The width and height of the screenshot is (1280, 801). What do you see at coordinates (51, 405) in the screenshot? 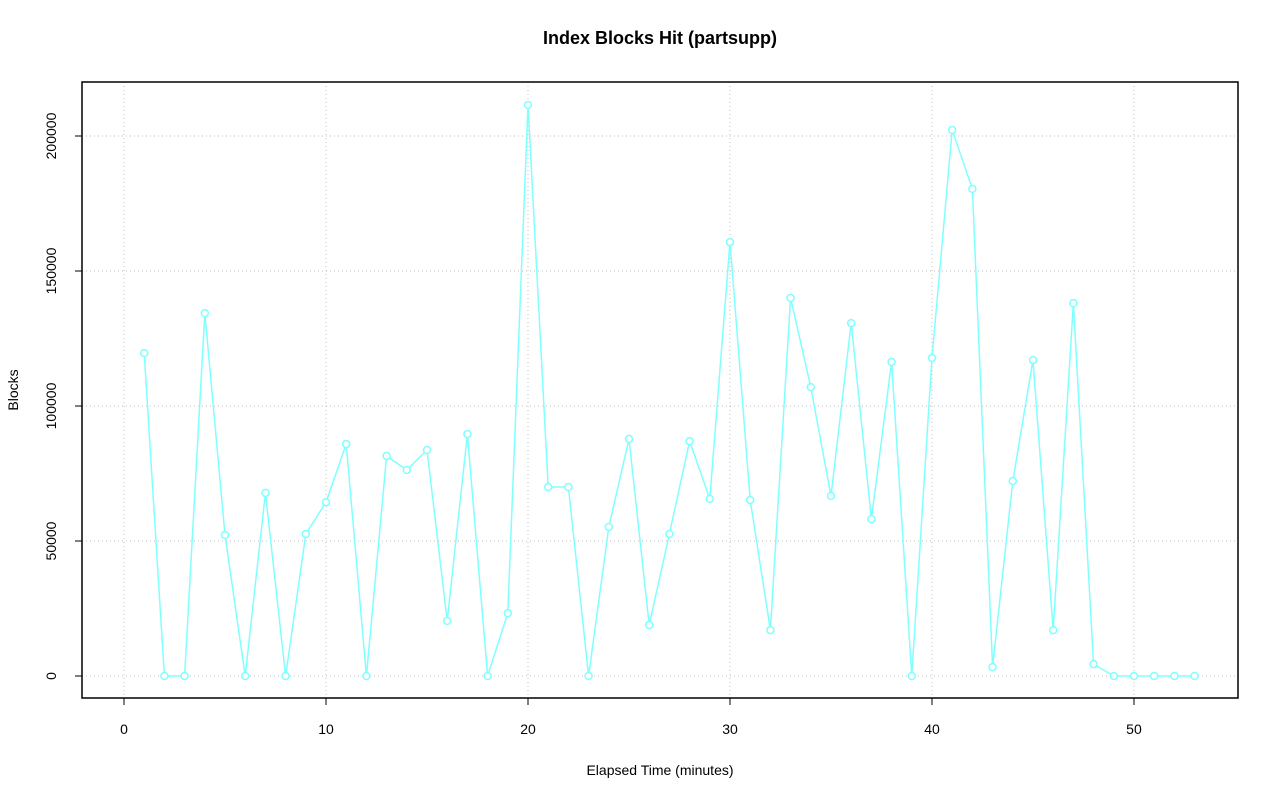
I see `y-tick-label: 100000` at bounding box center [51, 405].